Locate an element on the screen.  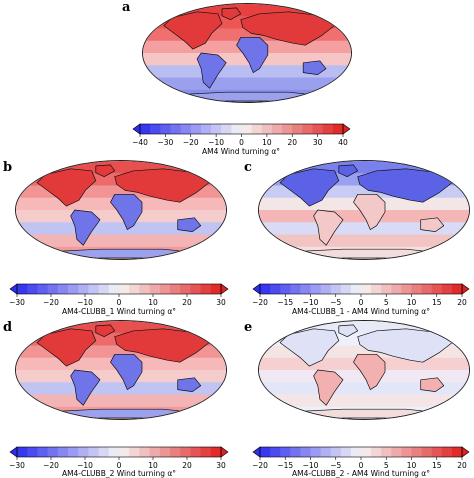
colorbar-tick-label: 40 is located at coordinates (343, 142).